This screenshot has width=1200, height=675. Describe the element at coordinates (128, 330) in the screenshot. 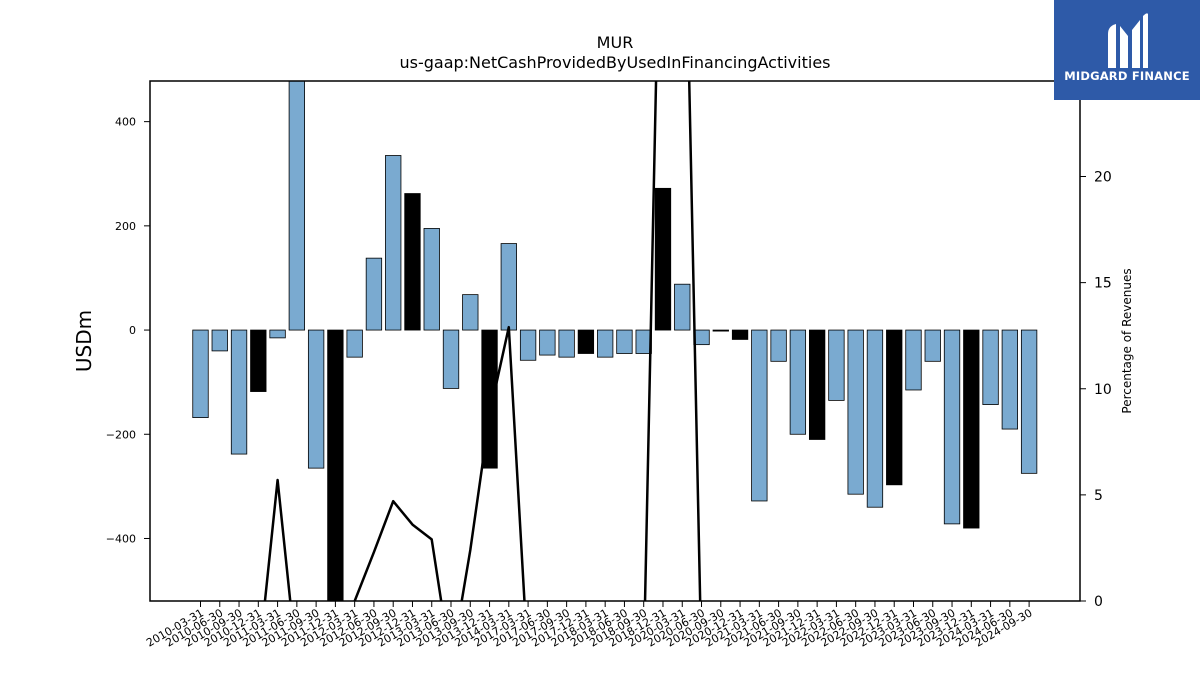

I see `left-axis: −400 −200 0 200 400` at that location.